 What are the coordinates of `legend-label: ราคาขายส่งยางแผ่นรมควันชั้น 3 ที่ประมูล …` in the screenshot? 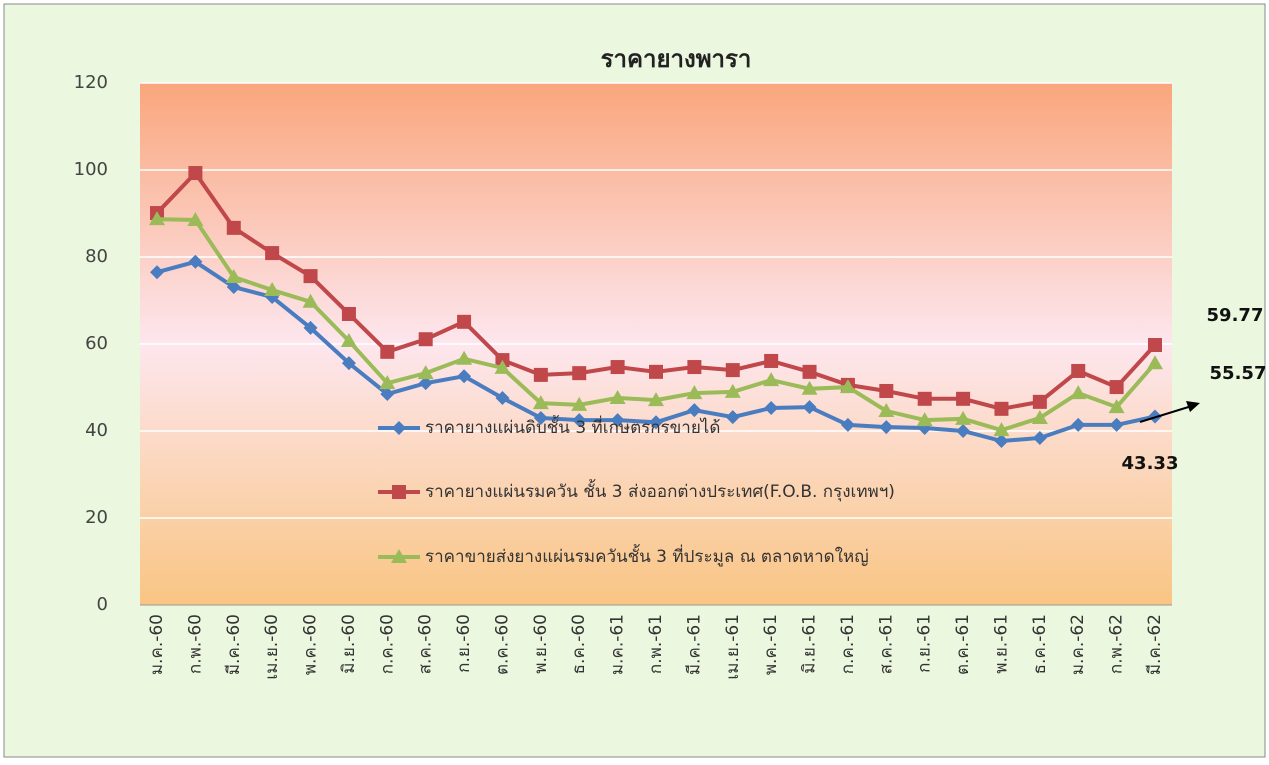 It's located at (647, 555).